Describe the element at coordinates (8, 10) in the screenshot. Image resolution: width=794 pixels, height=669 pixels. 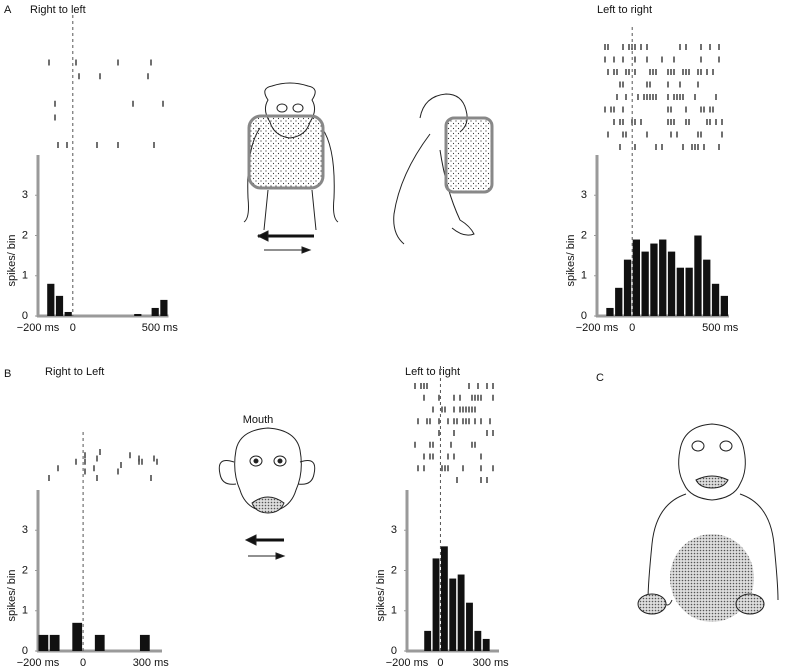
I see `panel-label: A` at that location.